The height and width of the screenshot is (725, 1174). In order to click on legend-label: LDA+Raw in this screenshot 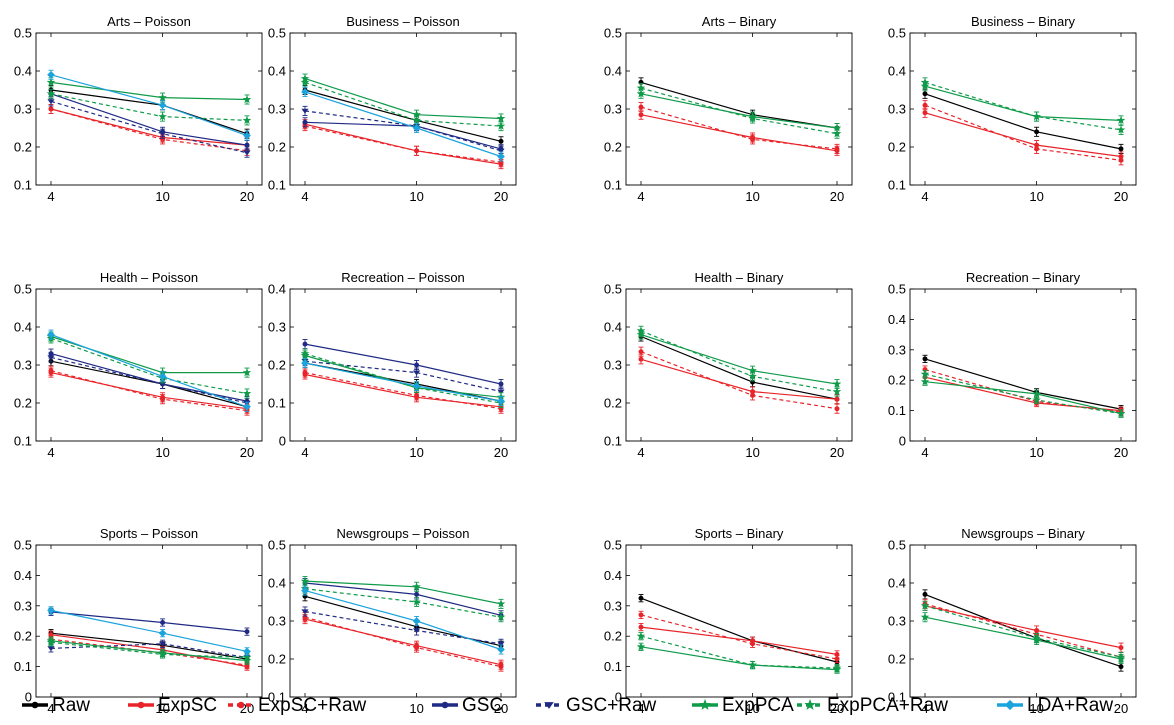, I will do `click(1070, 705)`.